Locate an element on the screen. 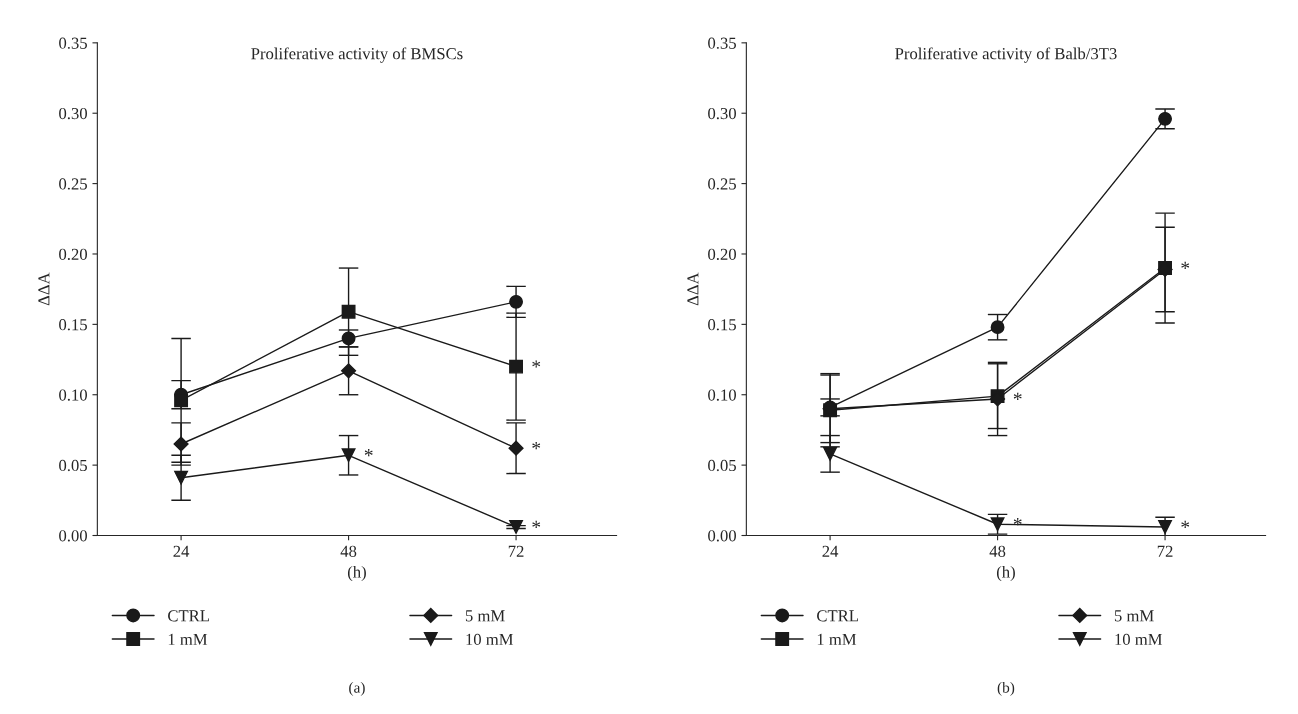 This screenshot has width=1298, height=714. text: (b) is located at coordinates (1006, 688).